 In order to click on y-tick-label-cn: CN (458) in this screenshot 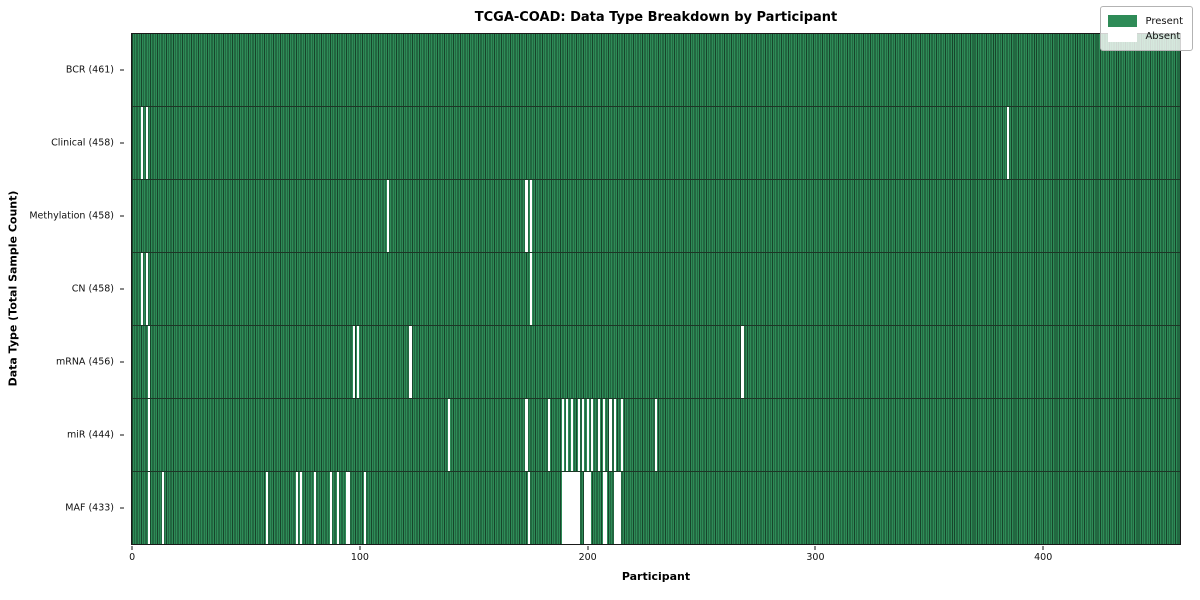, I will do `click(92, 289)`.